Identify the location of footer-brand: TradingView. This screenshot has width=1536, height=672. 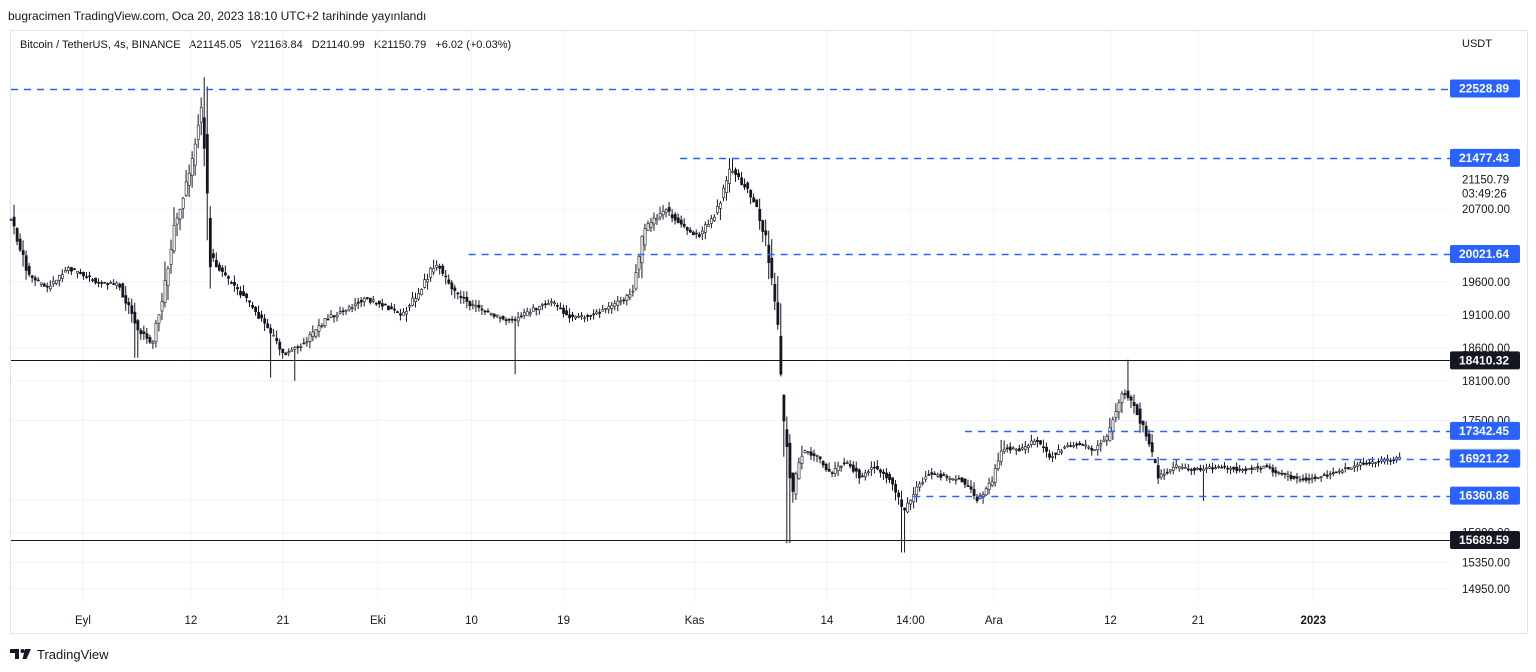
(59, 654).